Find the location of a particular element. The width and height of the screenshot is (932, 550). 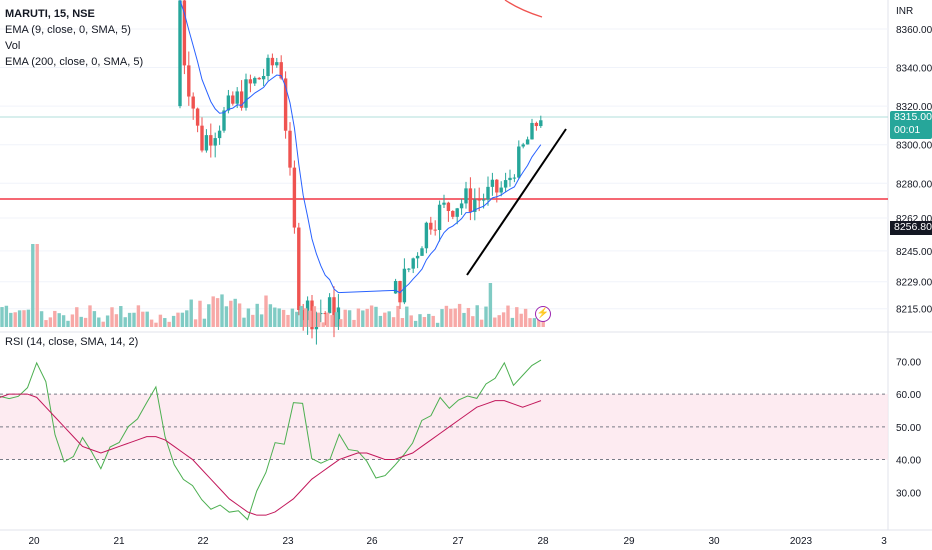

rsi-tick-label: 60.00 is located at coordinates (908, 395).